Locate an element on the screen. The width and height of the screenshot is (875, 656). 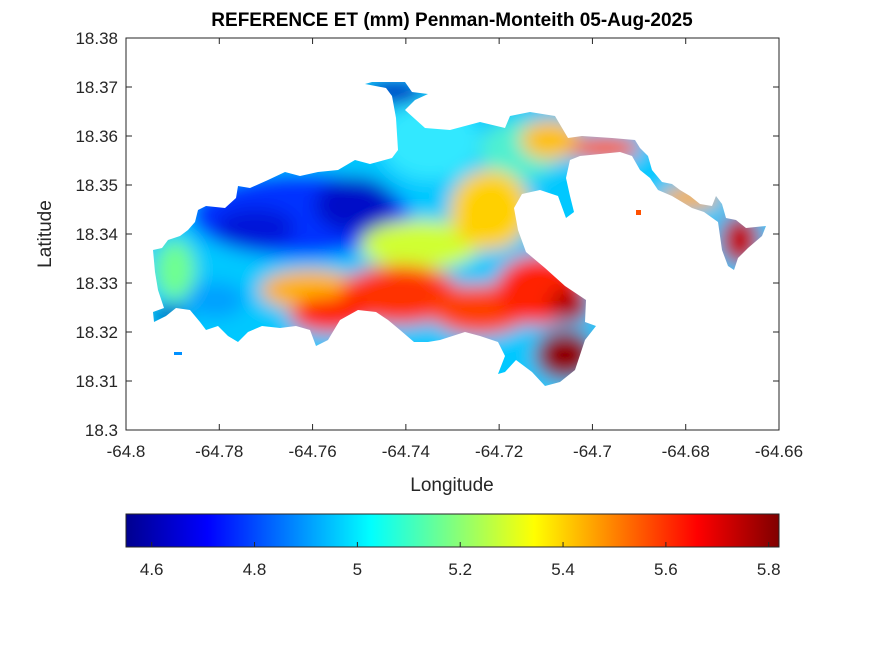
x-tick-label: -64.68 is located at coordinates (686, 451).